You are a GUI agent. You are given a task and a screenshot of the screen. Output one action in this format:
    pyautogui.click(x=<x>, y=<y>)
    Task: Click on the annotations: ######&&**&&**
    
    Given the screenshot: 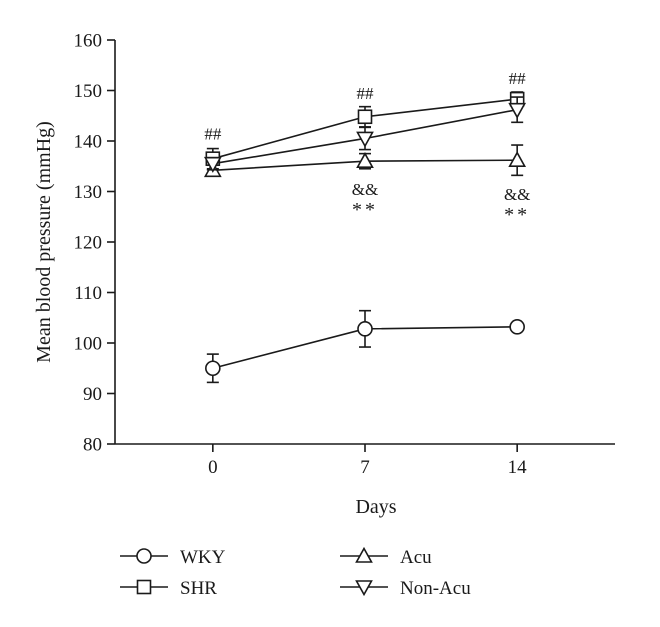 What is the action you would take?
    pyautogui.click(x=367, y=147)
    